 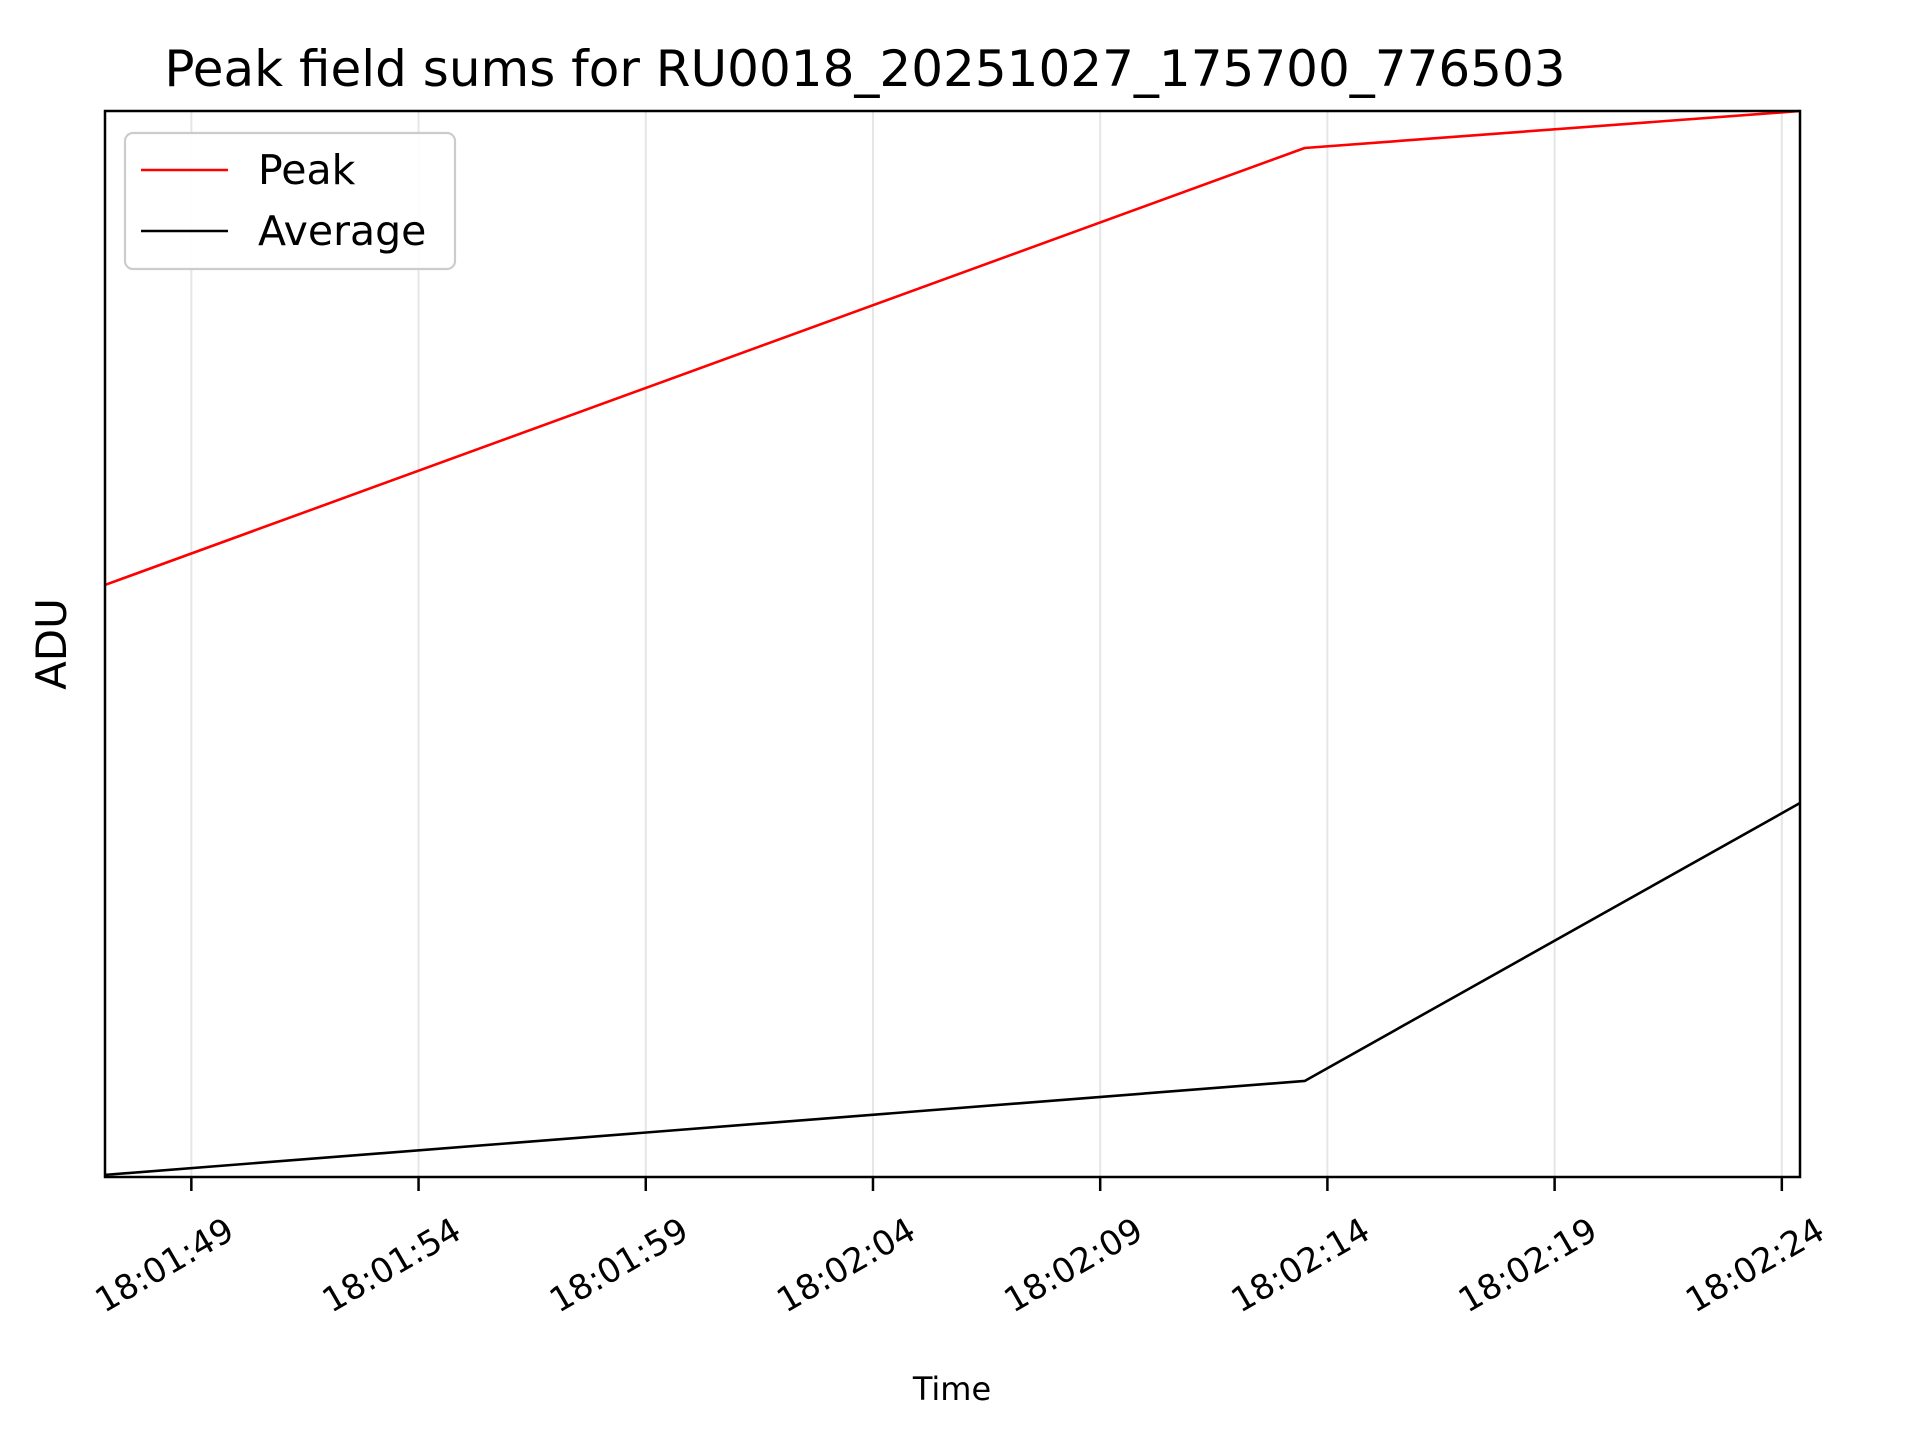 I want to click on legend: Peak Average, so click(x=290, y=201).